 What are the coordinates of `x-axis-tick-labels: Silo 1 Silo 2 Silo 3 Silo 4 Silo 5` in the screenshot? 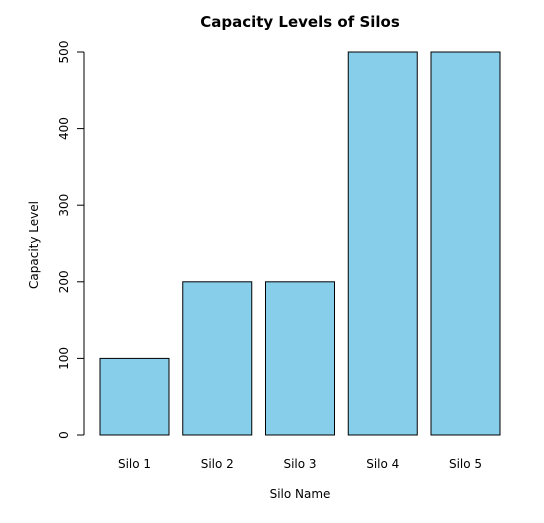 It's located at (300, 464).